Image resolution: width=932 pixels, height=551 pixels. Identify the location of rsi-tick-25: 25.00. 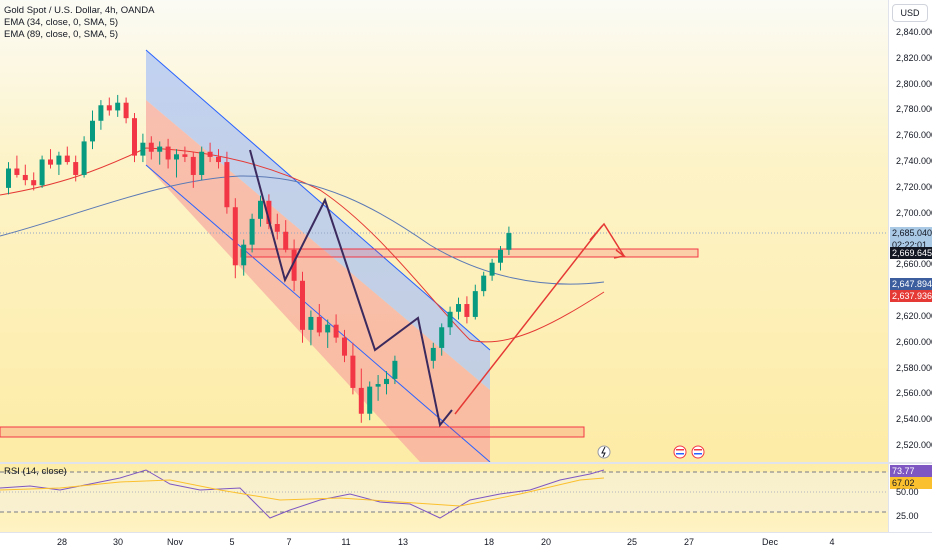
(907, 516).